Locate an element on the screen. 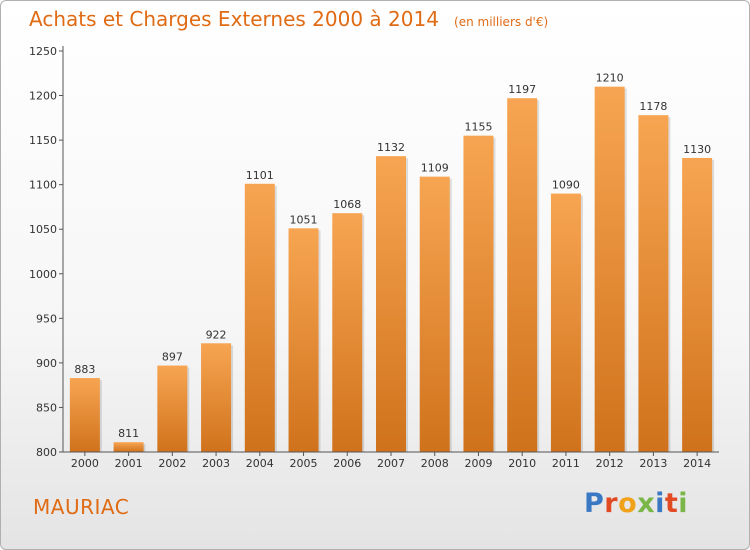 This screenshot has height=550, width=750. data-label-2001: 811 is located at coordinates (128, 433).